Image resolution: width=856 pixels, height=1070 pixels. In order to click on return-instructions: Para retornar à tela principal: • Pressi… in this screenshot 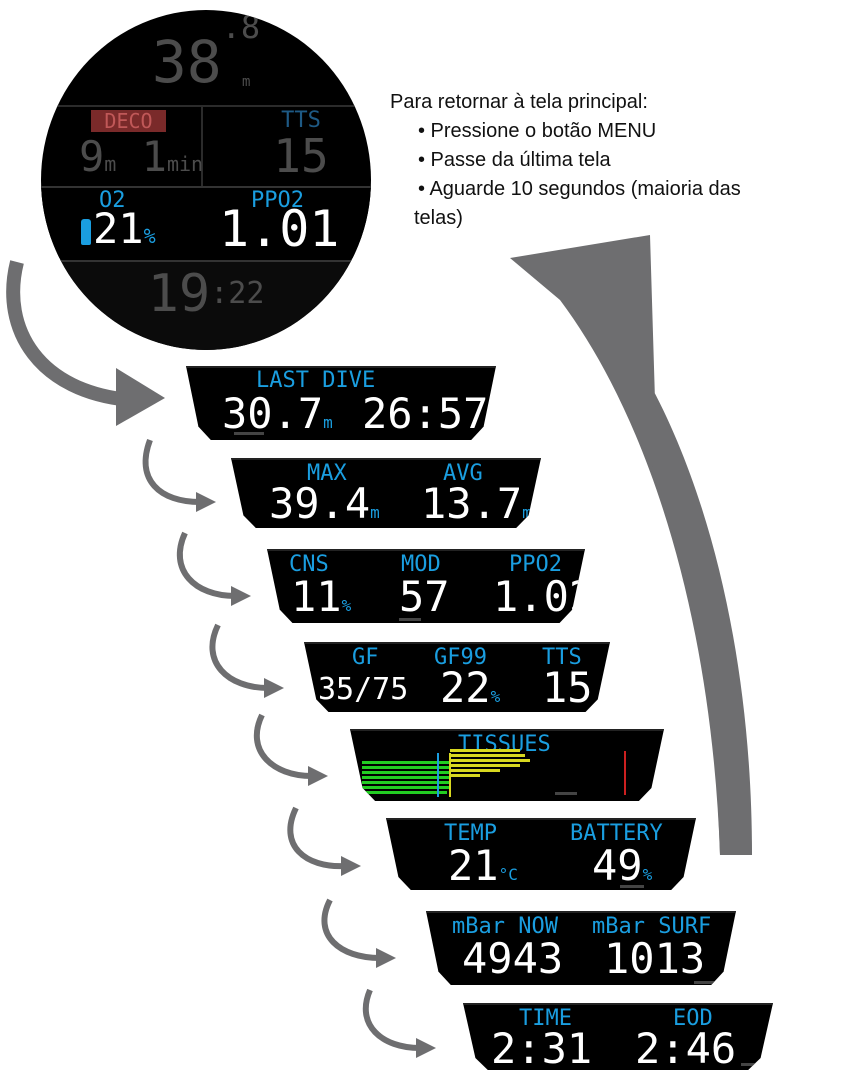, I will do `click(620, 160)`.